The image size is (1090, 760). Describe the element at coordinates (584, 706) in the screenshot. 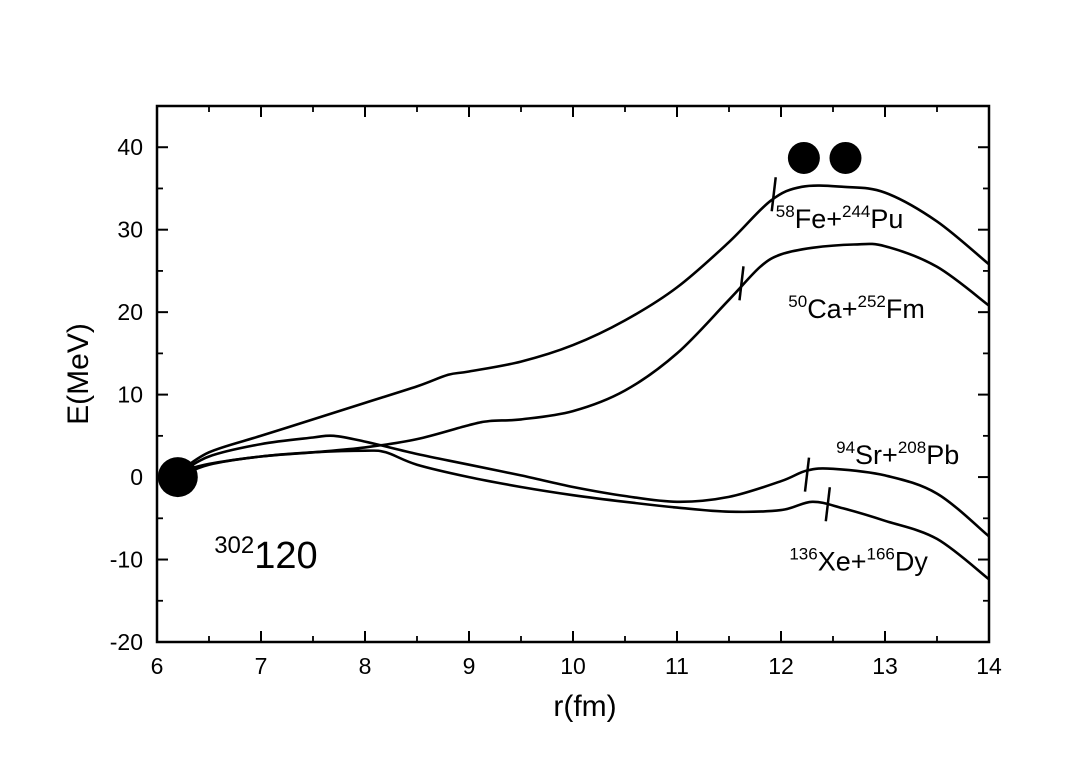

I see `x-axis-label: r(fm)` at that location.